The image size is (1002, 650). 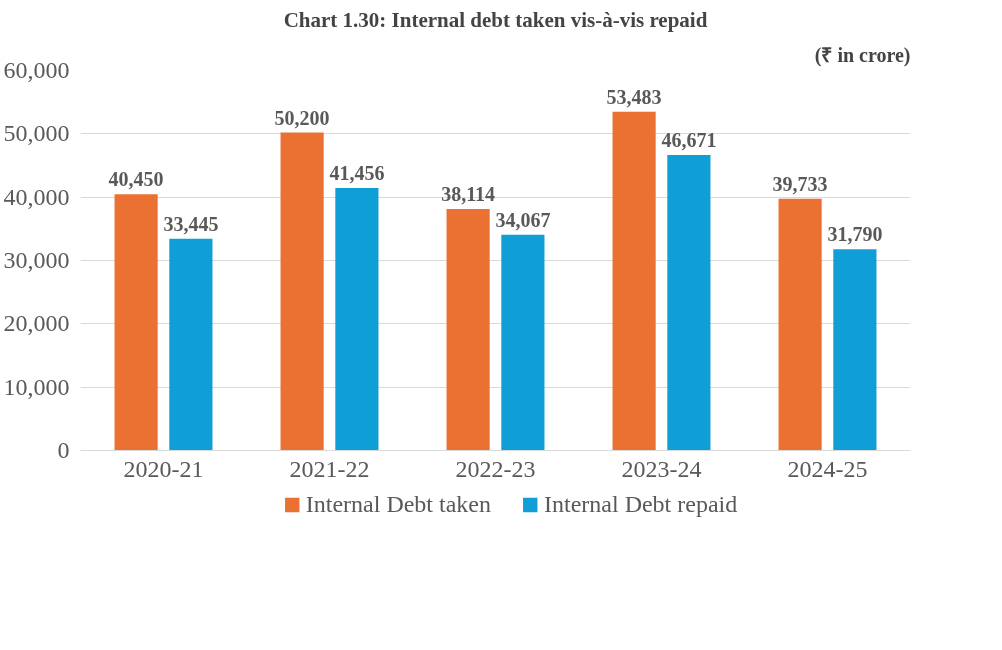 What do you see at coordinates (63, 450) in the screenshot?
I see `y-tick-label: 0` at bounding box center [63, 450].